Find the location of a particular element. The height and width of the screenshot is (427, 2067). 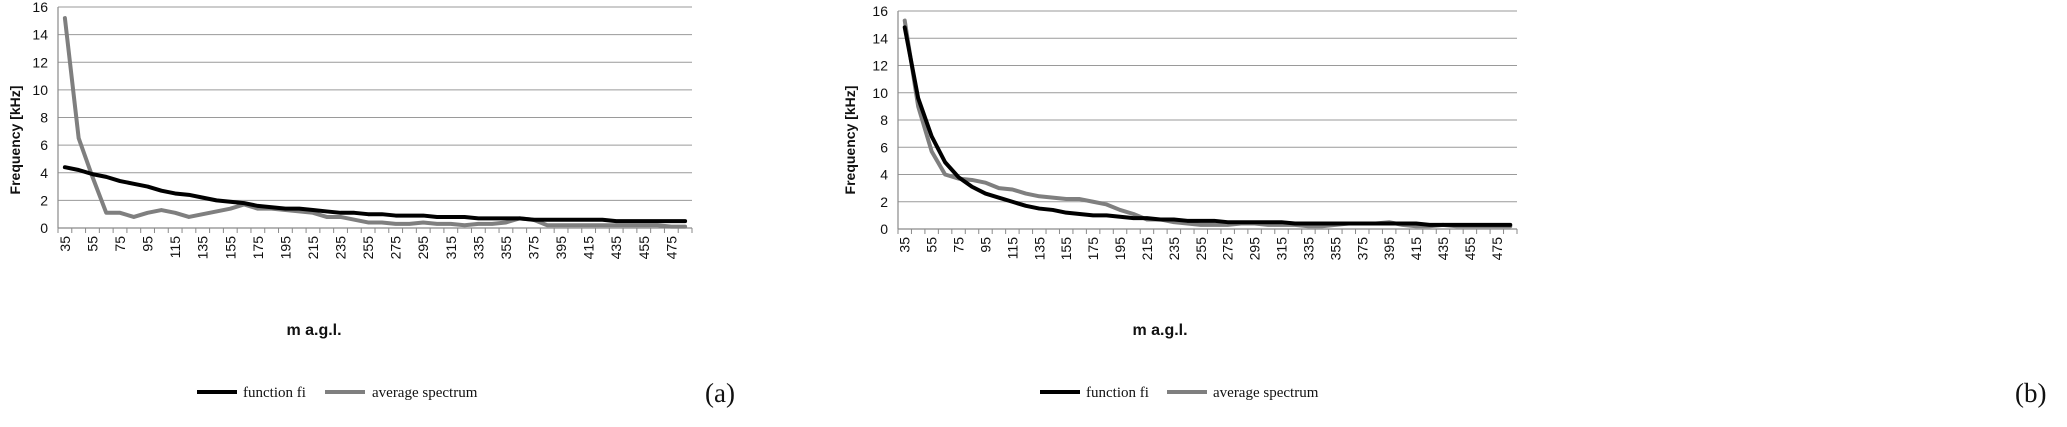

chart-a-panel-label: (a) is located at coordinates (720, 393).